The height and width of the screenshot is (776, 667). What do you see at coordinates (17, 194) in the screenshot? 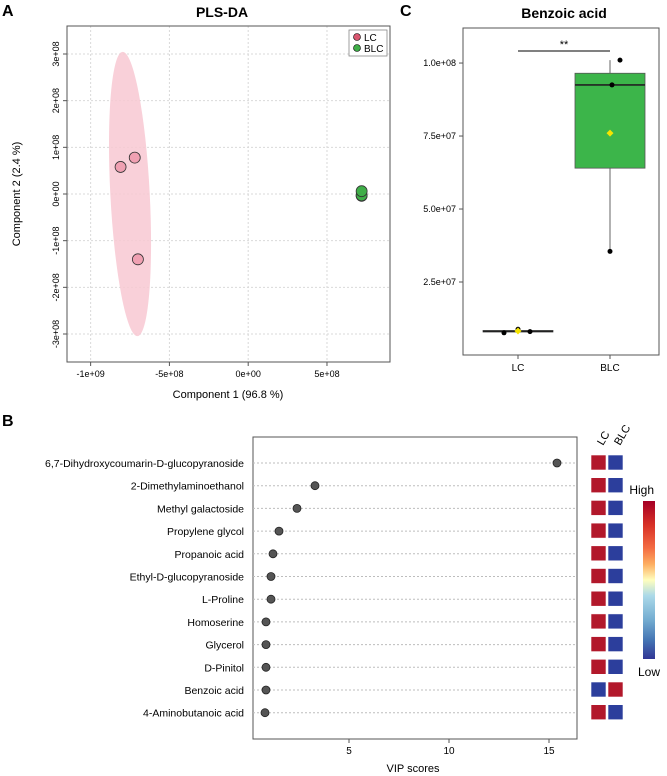
I see `pls-da-y-axis-label: Component 2 (2.4 %)` at bounding box center [17, 194].